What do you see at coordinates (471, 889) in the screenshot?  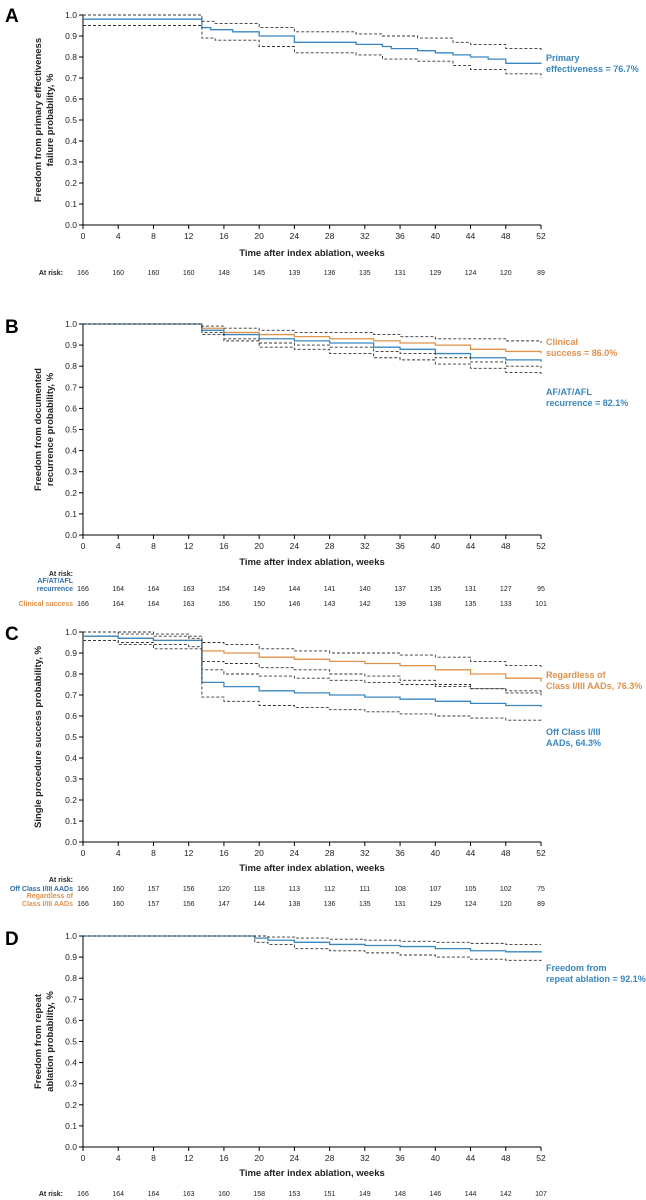 I see `at-risk-value: 105` at bounding box center [471, 889].